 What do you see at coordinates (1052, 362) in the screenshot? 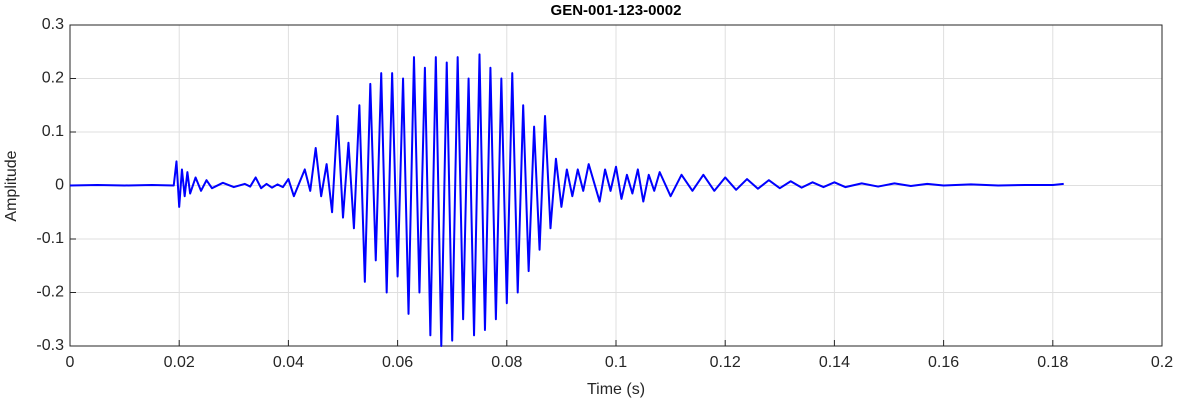
I see `x-tick-label: 0.18` at bounding box center [1052, 362].